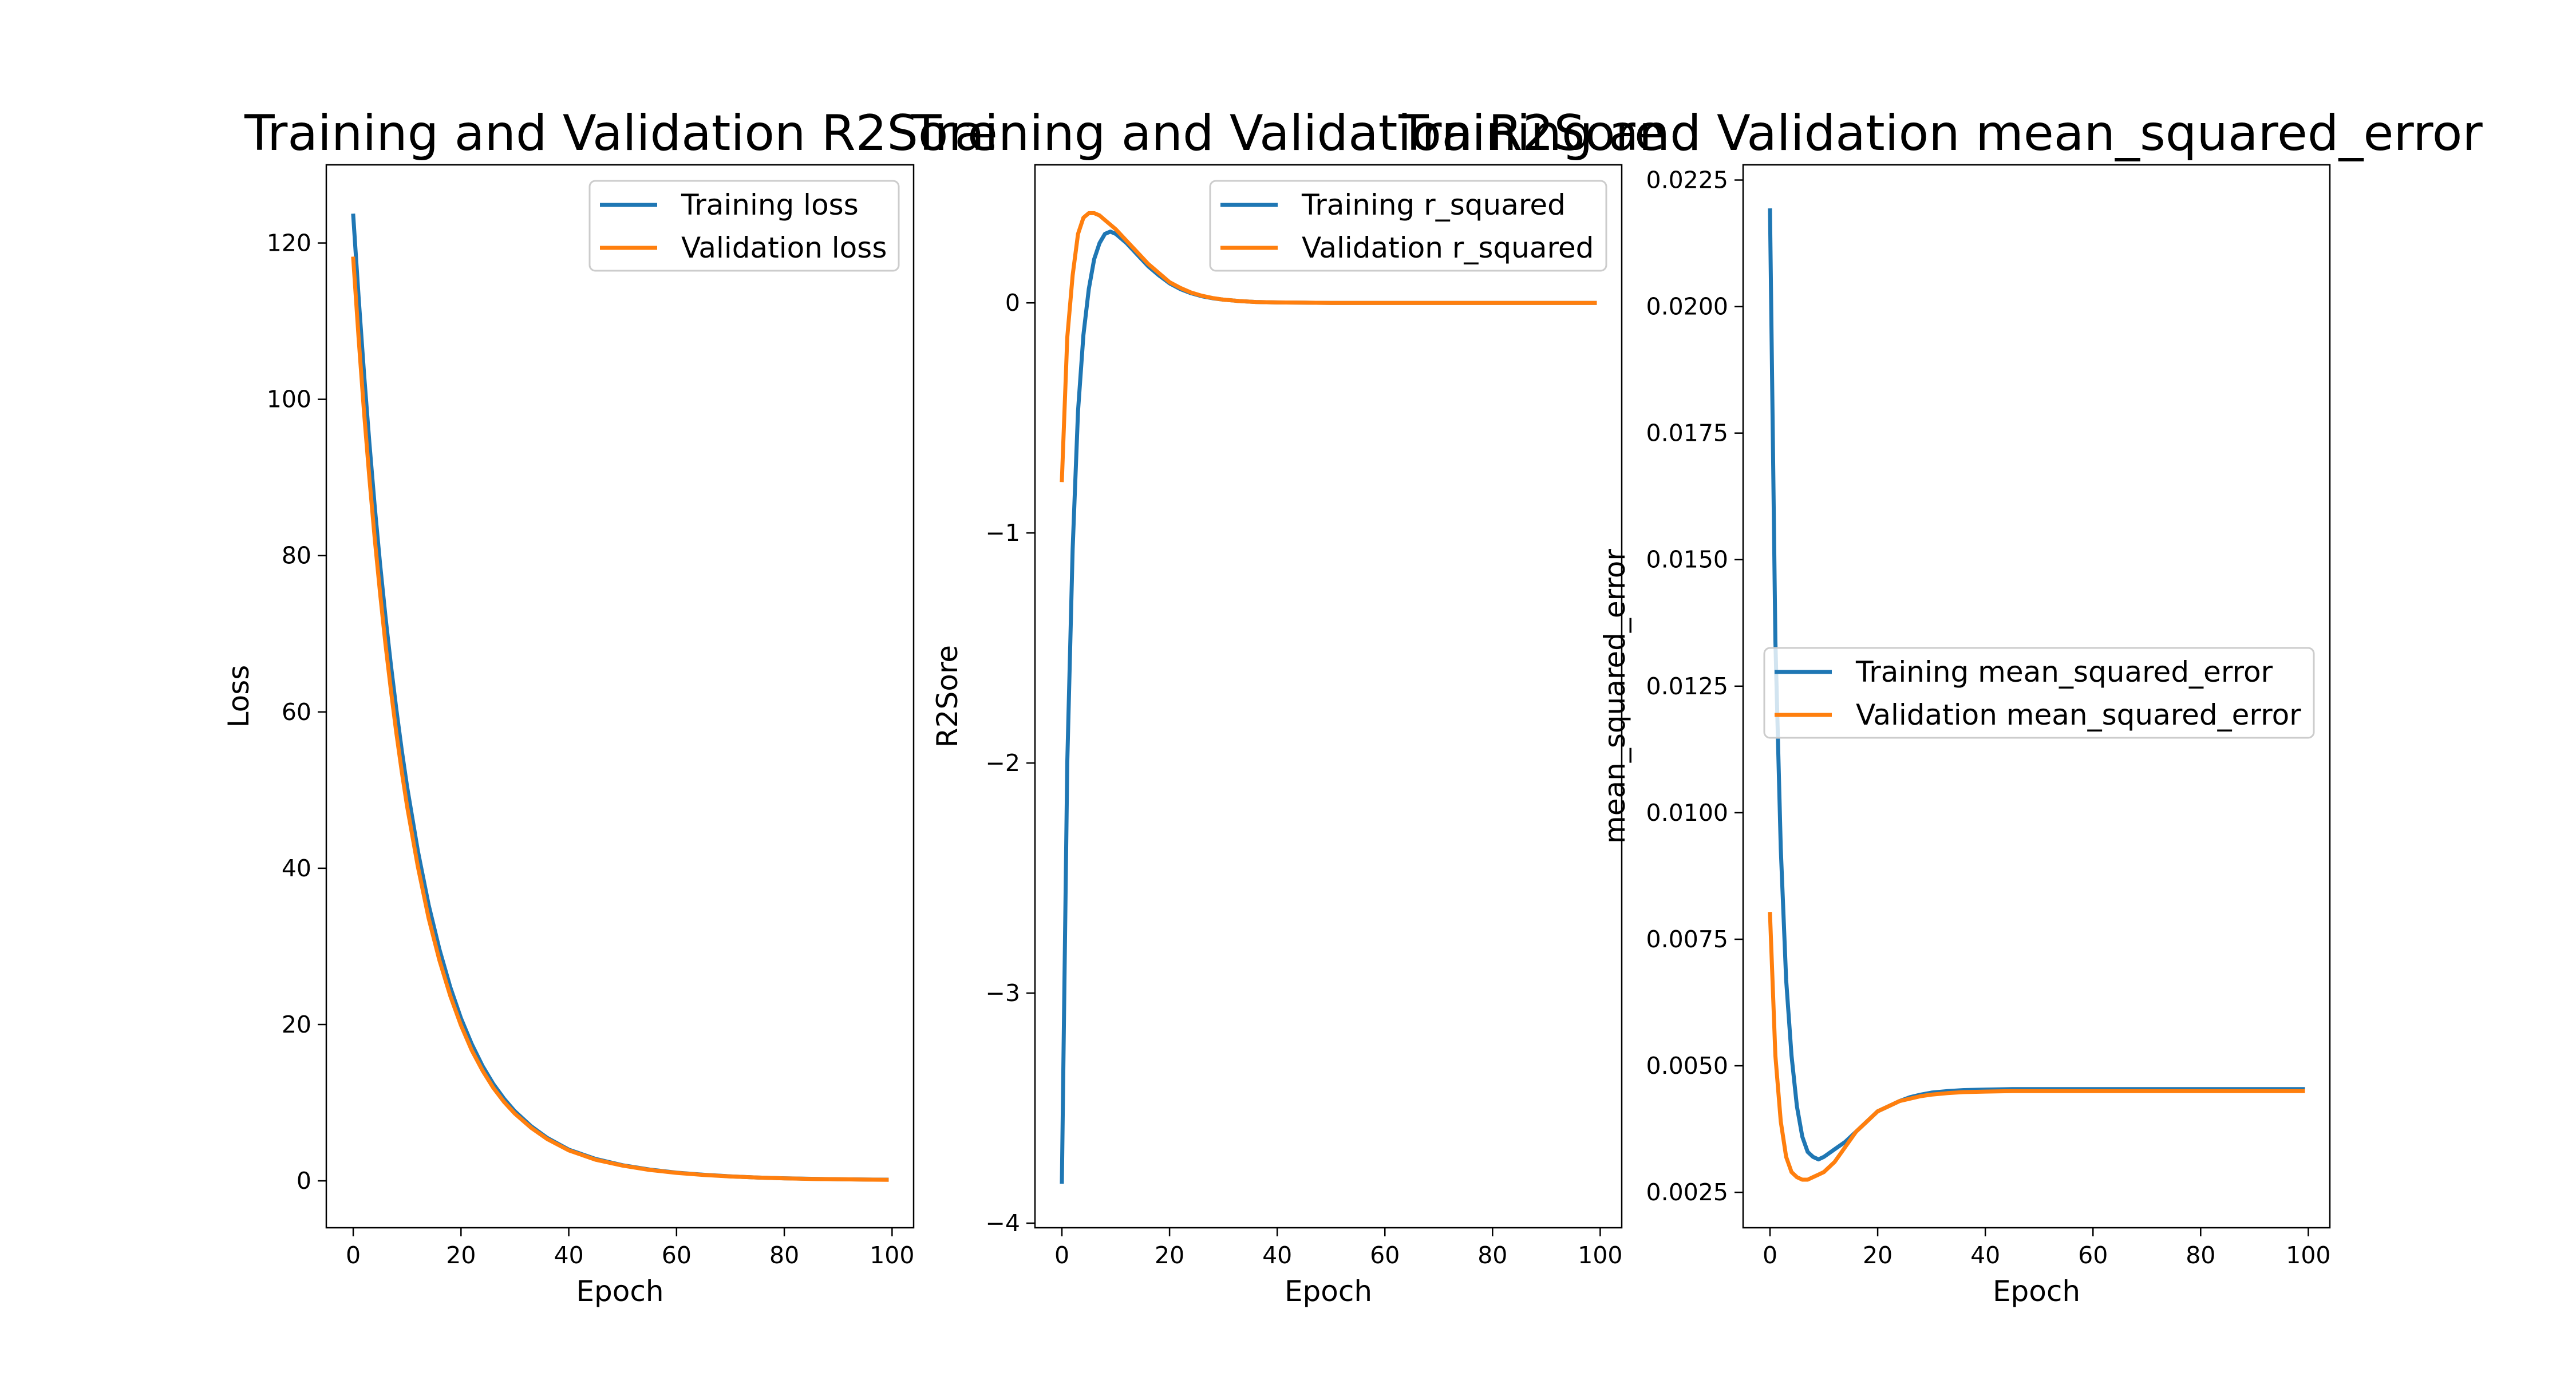  I want to click on legend-entry-label: Training r_squared, so click(1433, 205).